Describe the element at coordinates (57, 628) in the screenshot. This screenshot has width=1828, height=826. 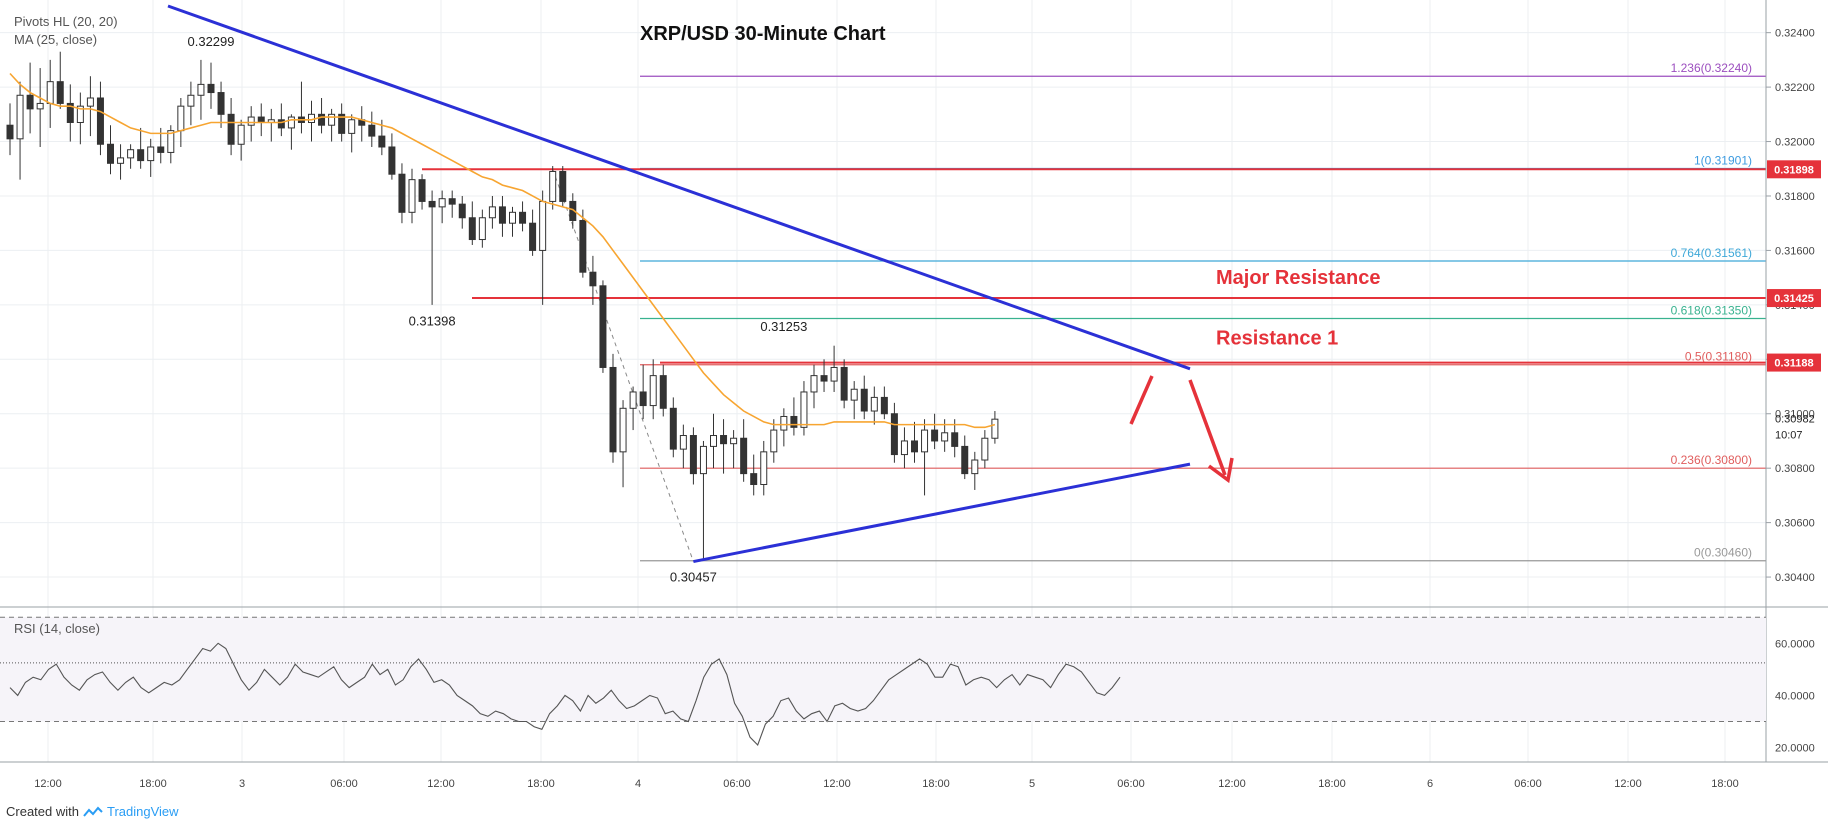
I see `rsi-legend: RSI (14, close)` at that location.